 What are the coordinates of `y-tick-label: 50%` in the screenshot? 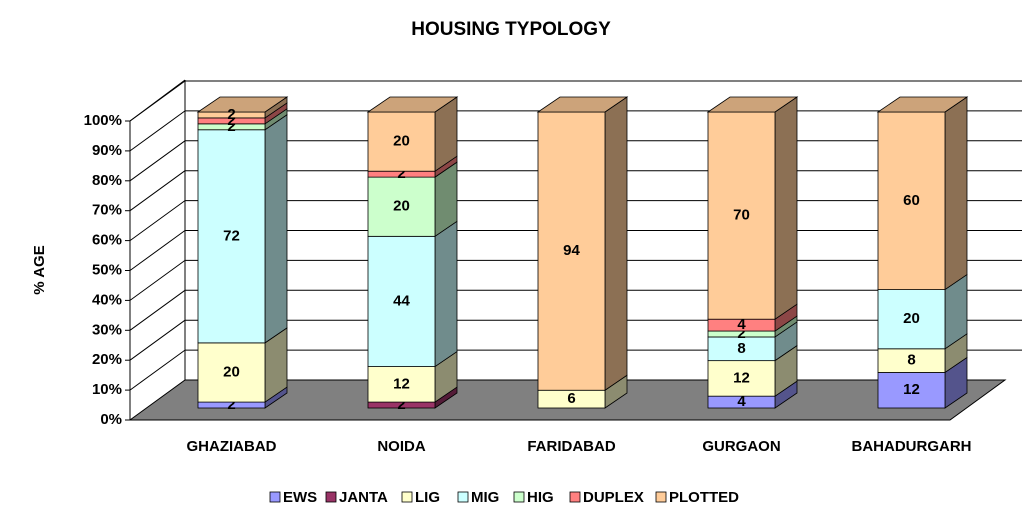 It's located at (107, 269).